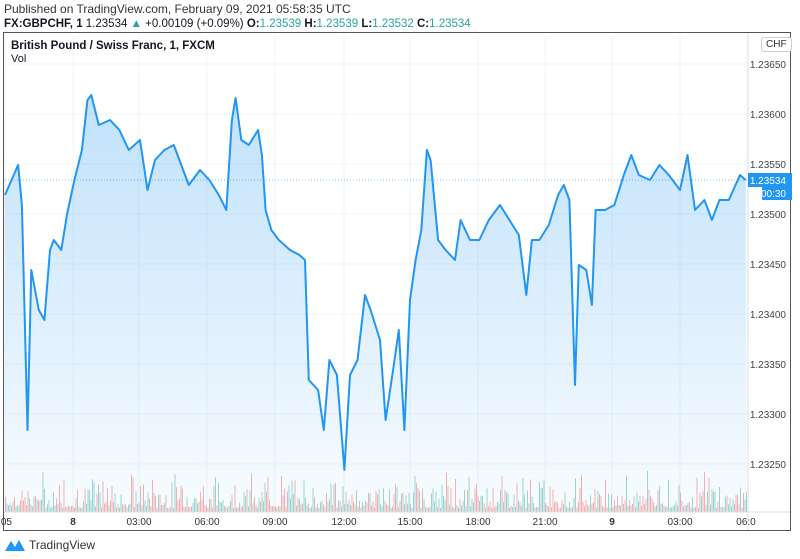 The image size is (800, 559). I want to click on close-label: C:, so click(423, 24).